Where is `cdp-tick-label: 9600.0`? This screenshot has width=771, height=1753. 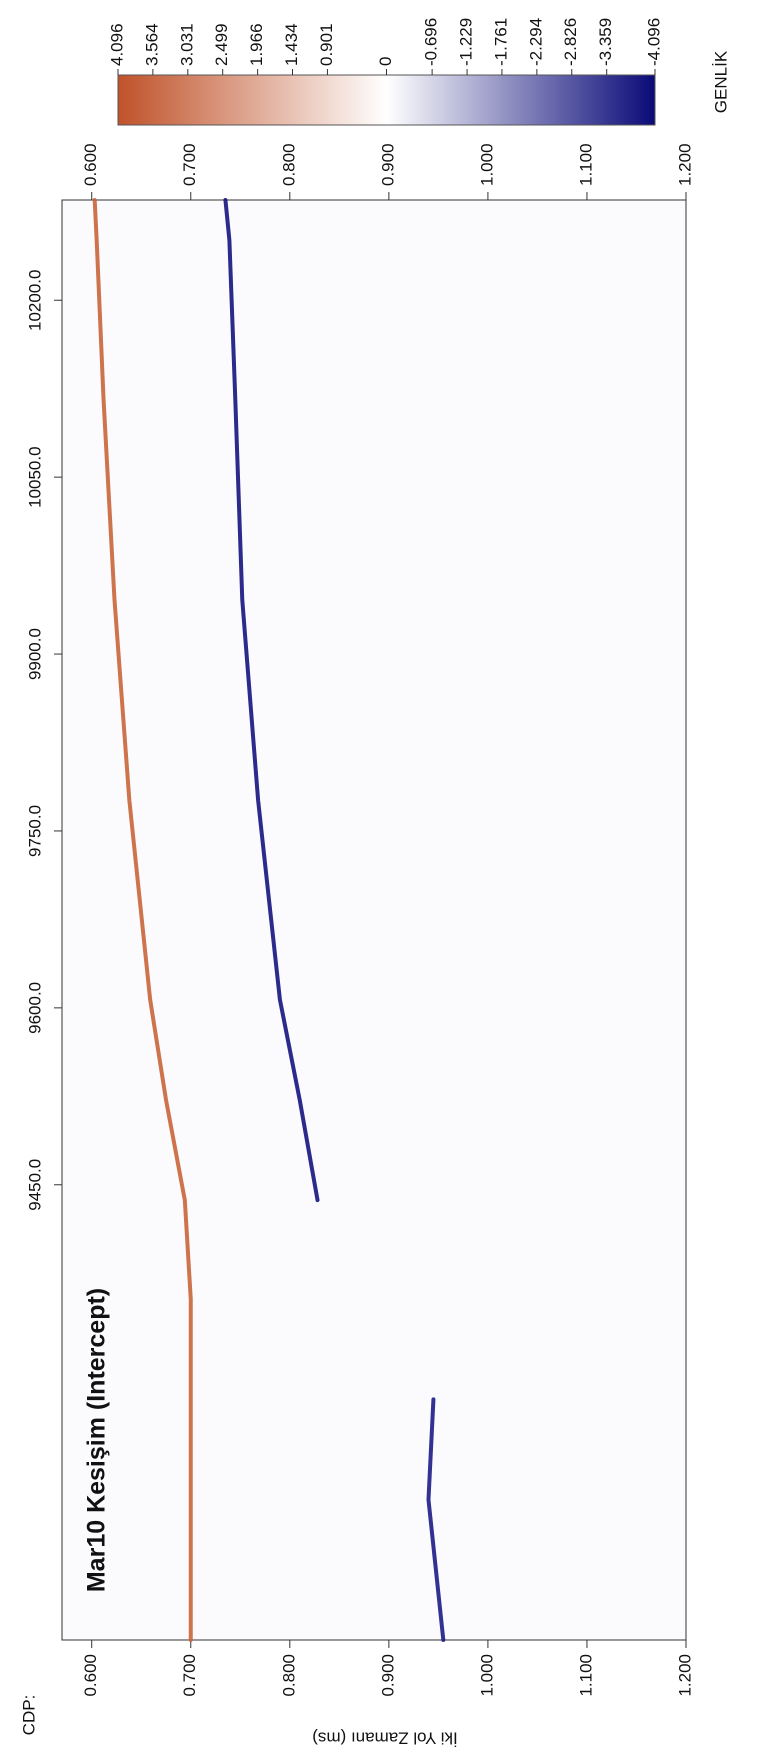
cdp-tick-label: 9600.0 is located at coordinates (34, 1008).